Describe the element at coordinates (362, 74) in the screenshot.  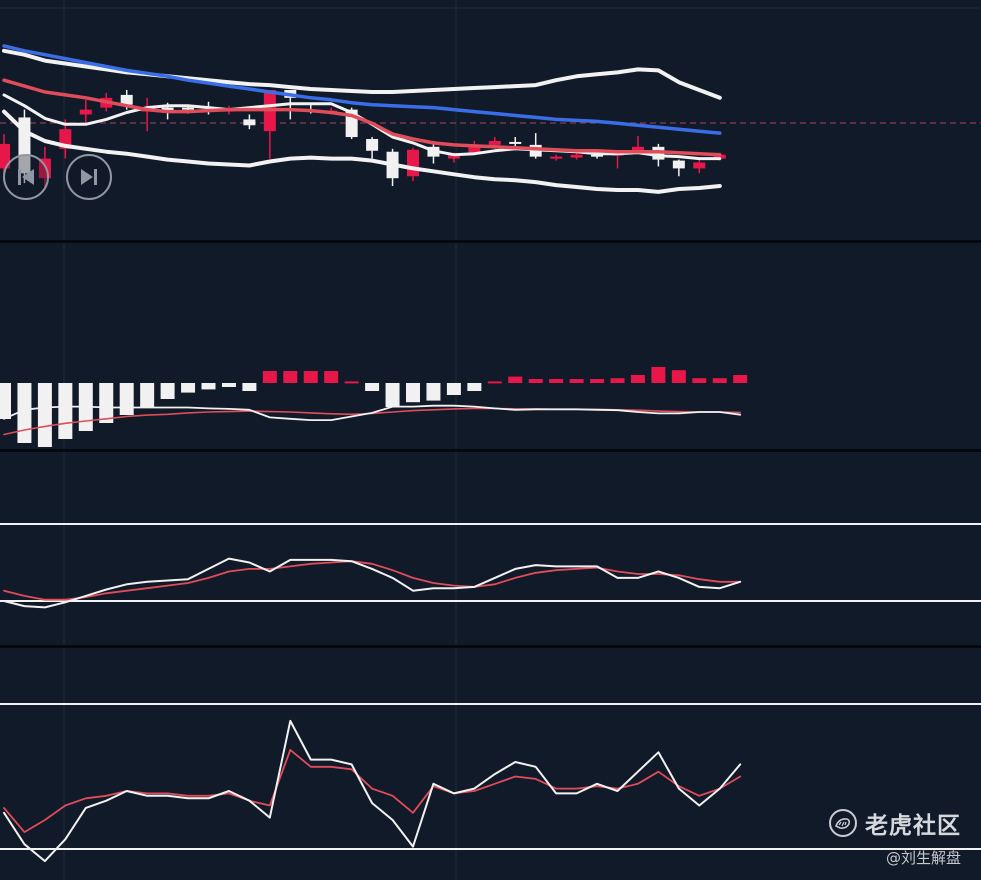
I see `band-upper-line` at that location.